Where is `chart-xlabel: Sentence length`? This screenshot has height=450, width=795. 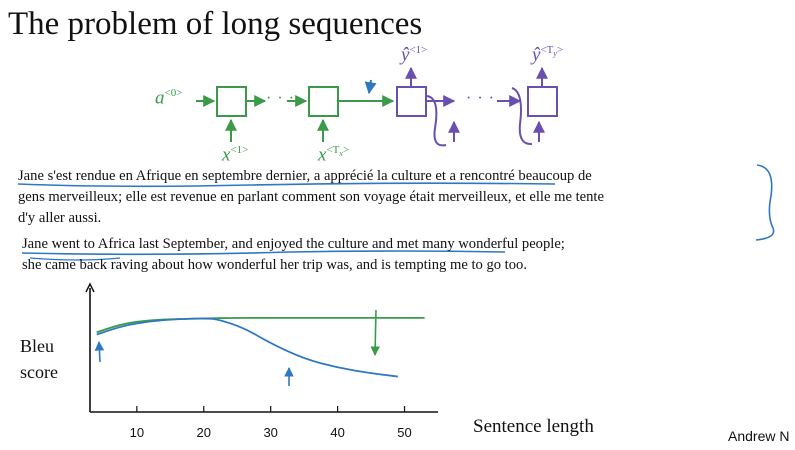 chart-xlabel: Sentence length is located at coordinates (533, 426).